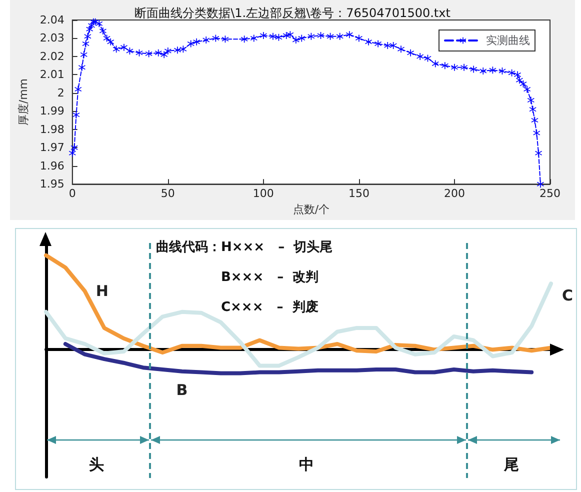  Describe the element at coordinates (52, 184) in the screenshot. I see `y-tick-label: 1.95` at that location.